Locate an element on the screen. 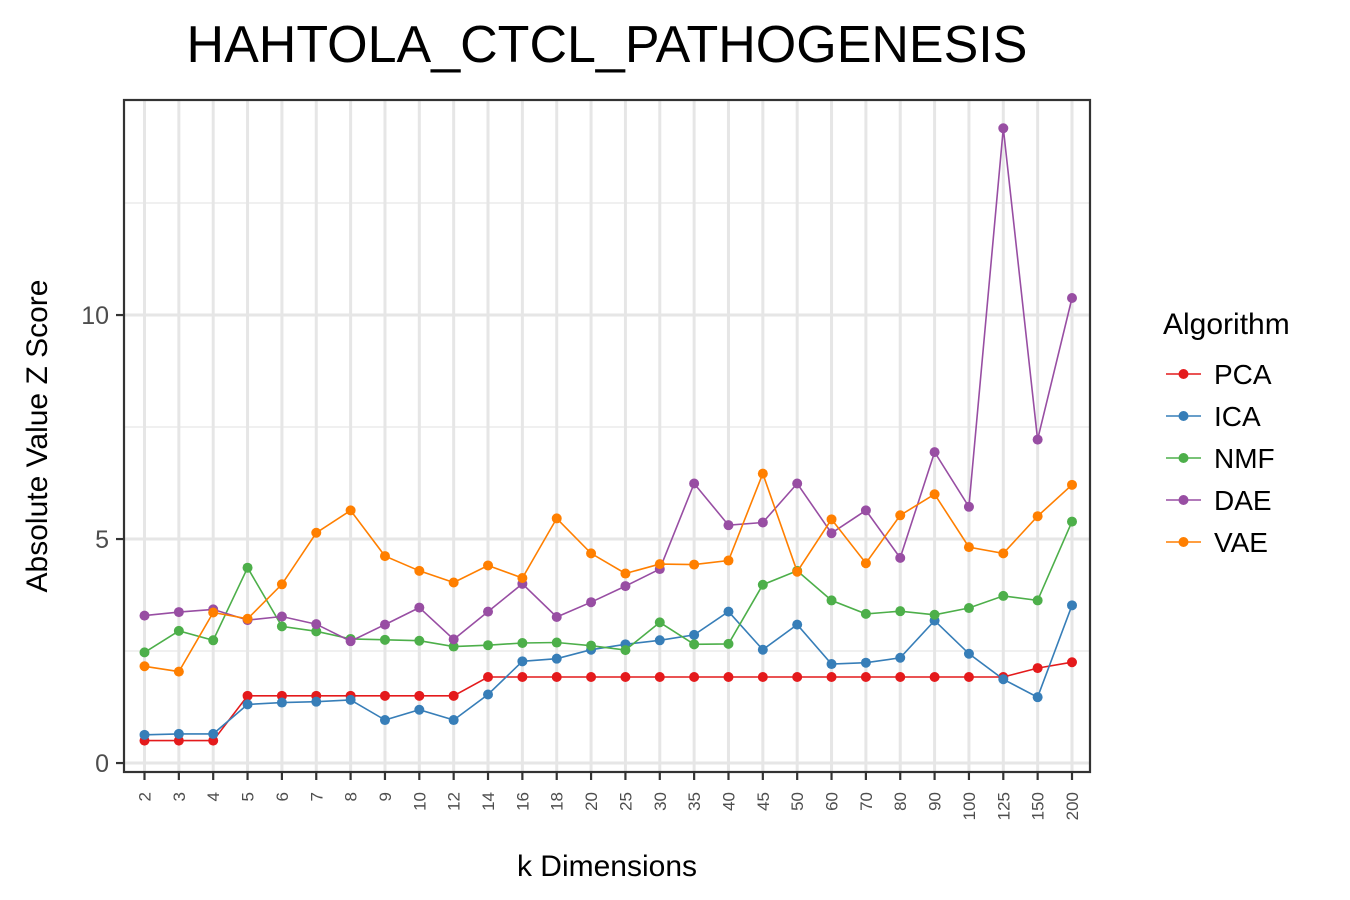  legend-title: Algorithm is located at coordinates (1226, 324).